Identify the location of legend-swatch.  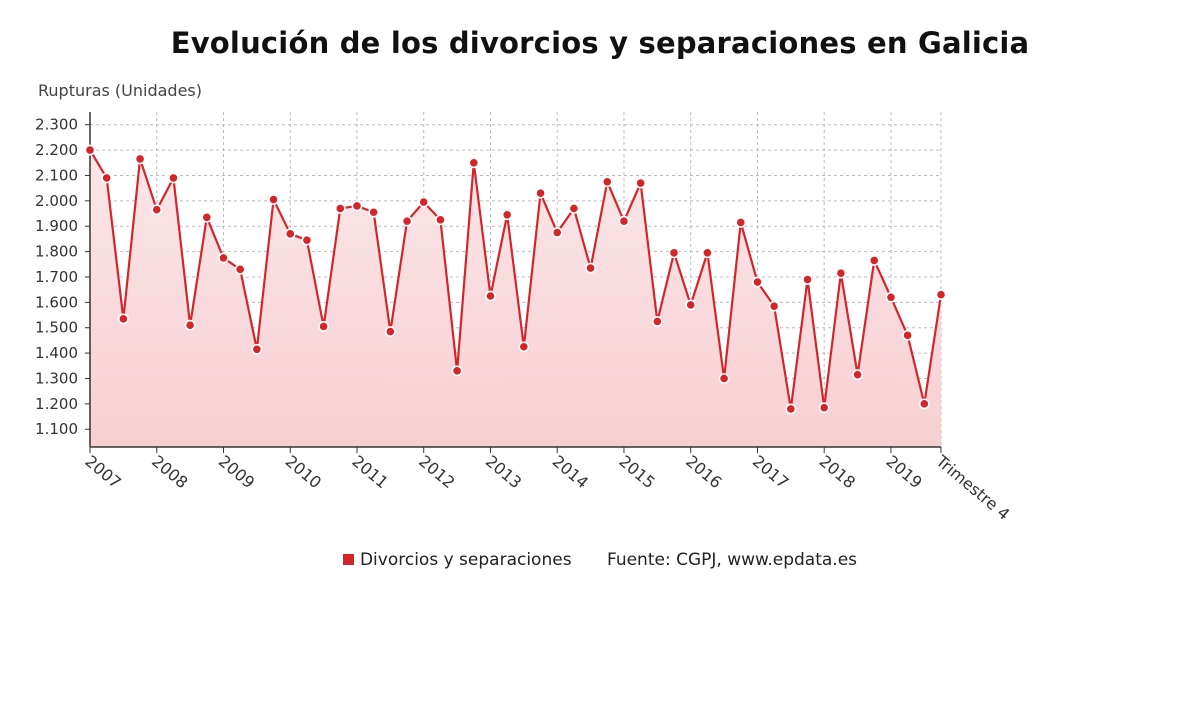
(348, 559).